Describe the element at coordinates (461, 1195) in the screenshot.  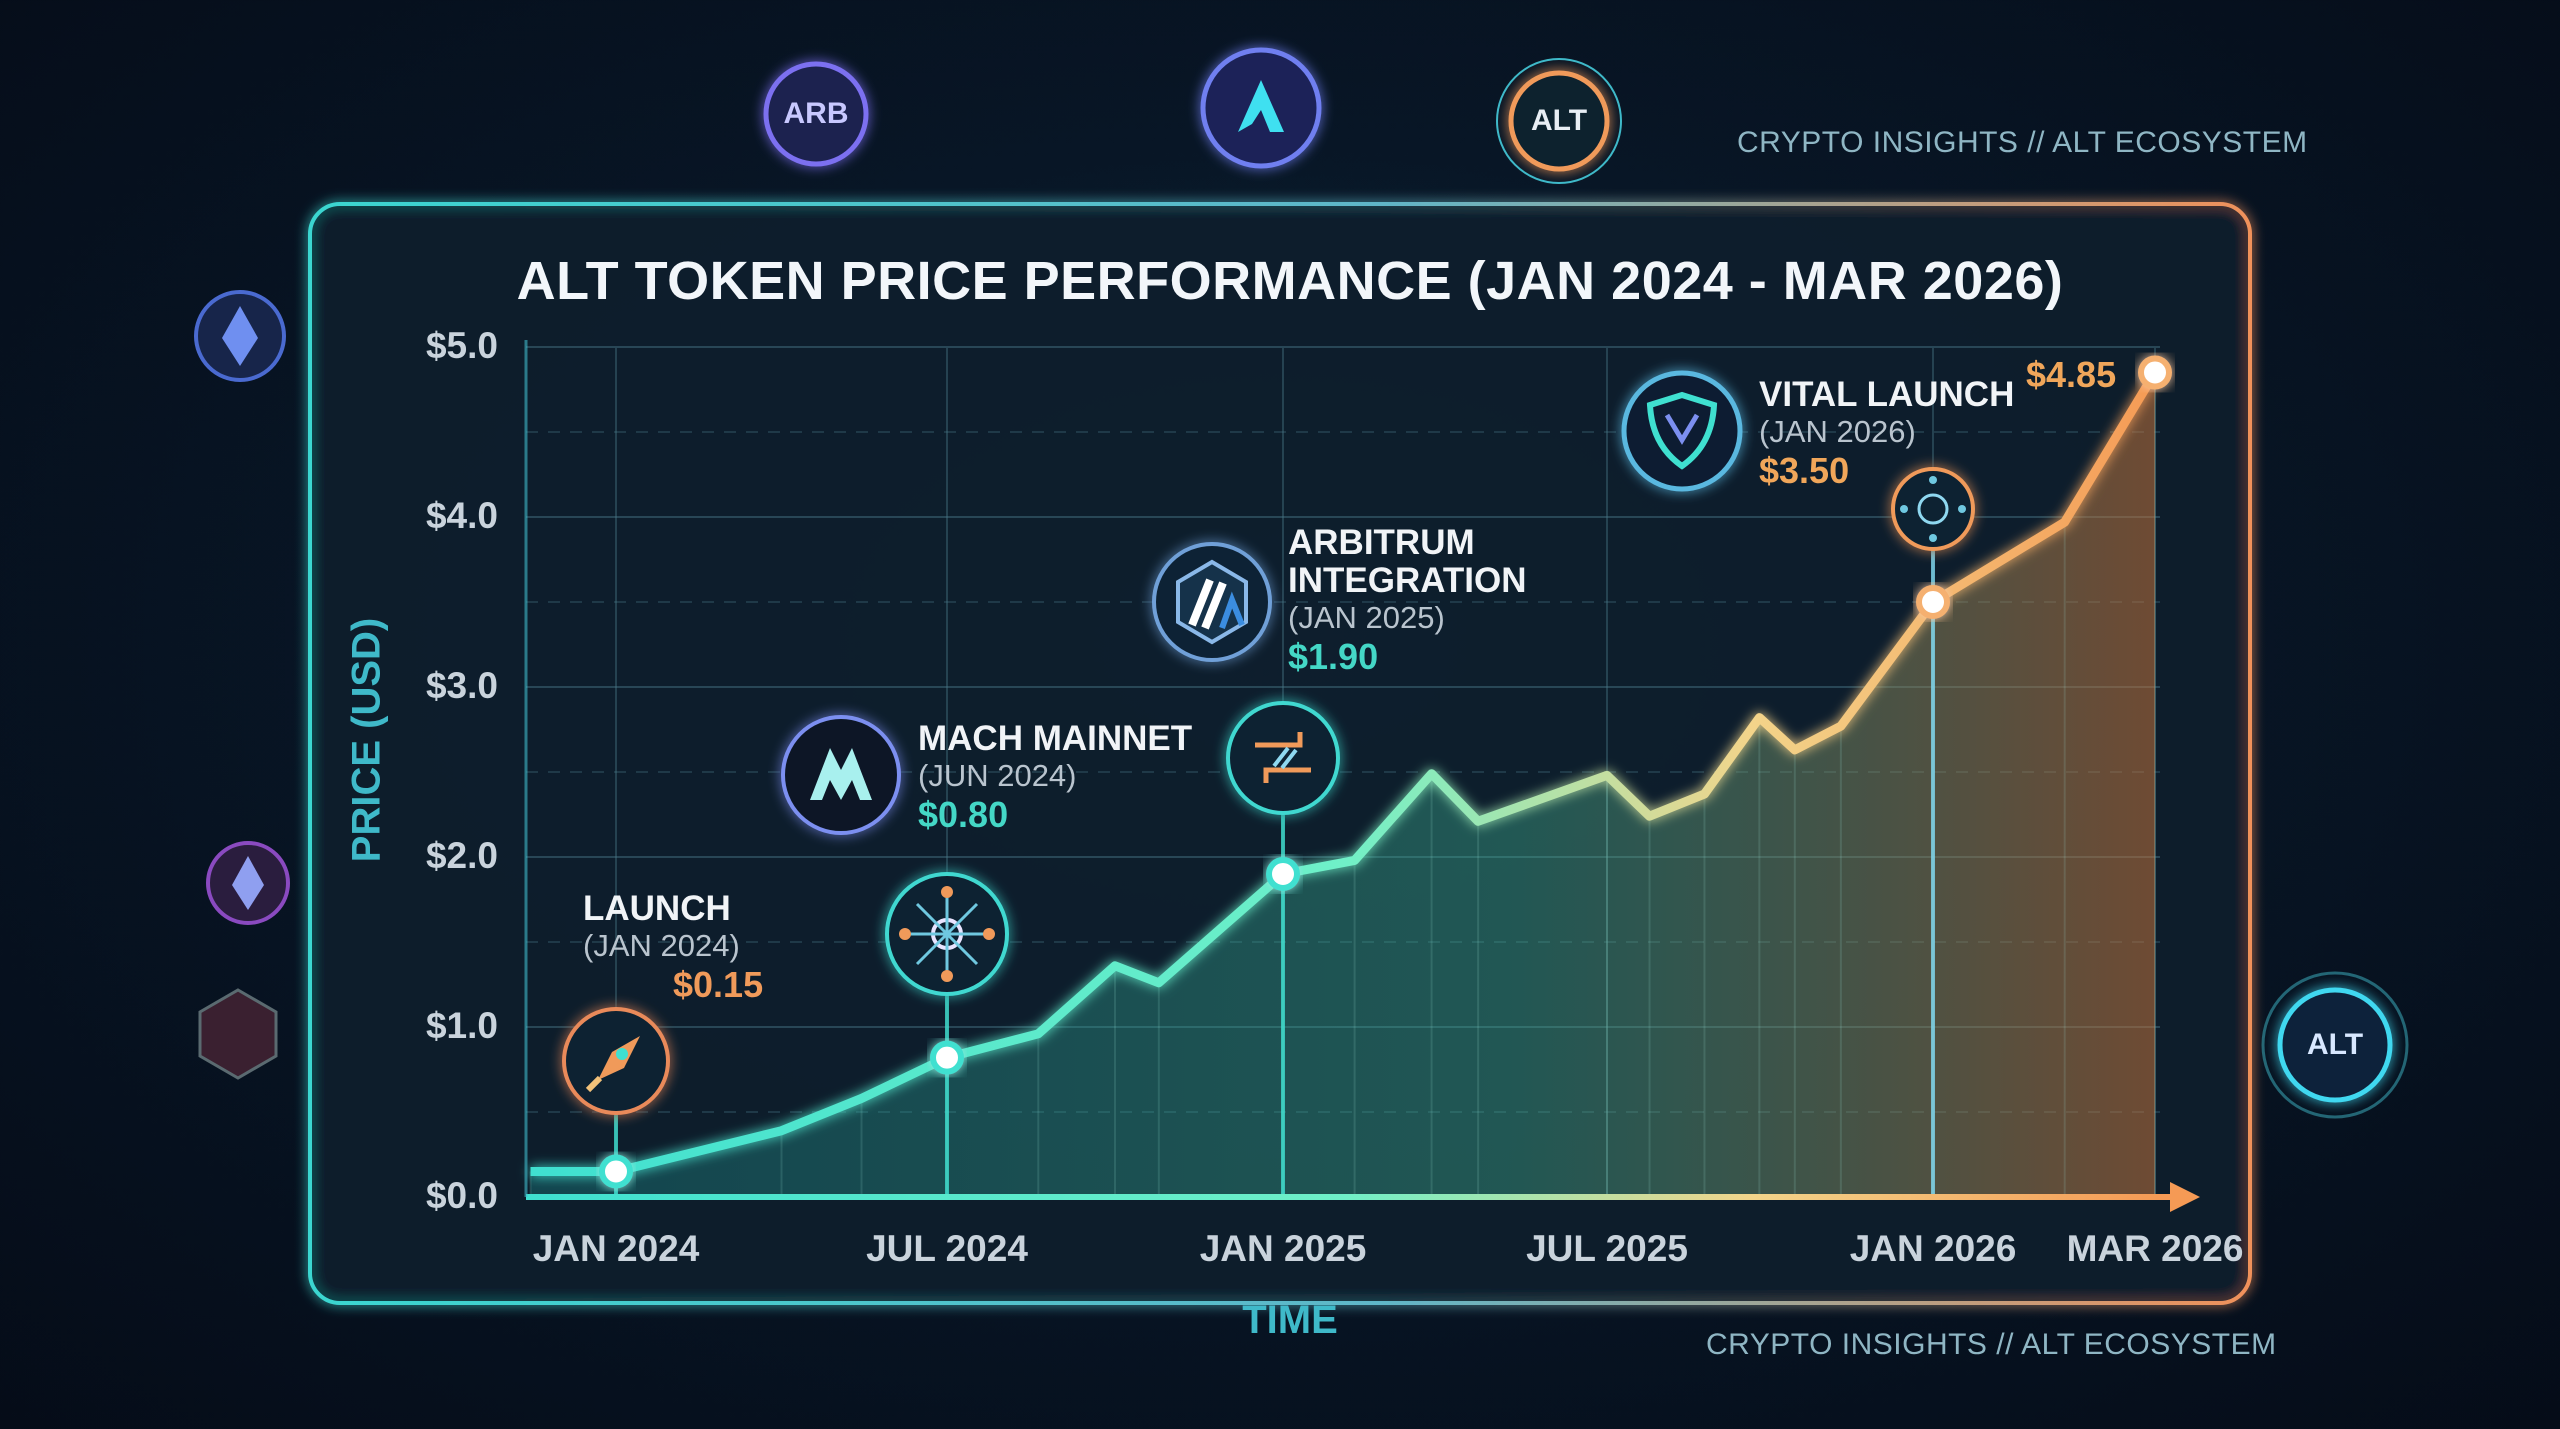
I see `y-tick-label: $0.0` at that location.